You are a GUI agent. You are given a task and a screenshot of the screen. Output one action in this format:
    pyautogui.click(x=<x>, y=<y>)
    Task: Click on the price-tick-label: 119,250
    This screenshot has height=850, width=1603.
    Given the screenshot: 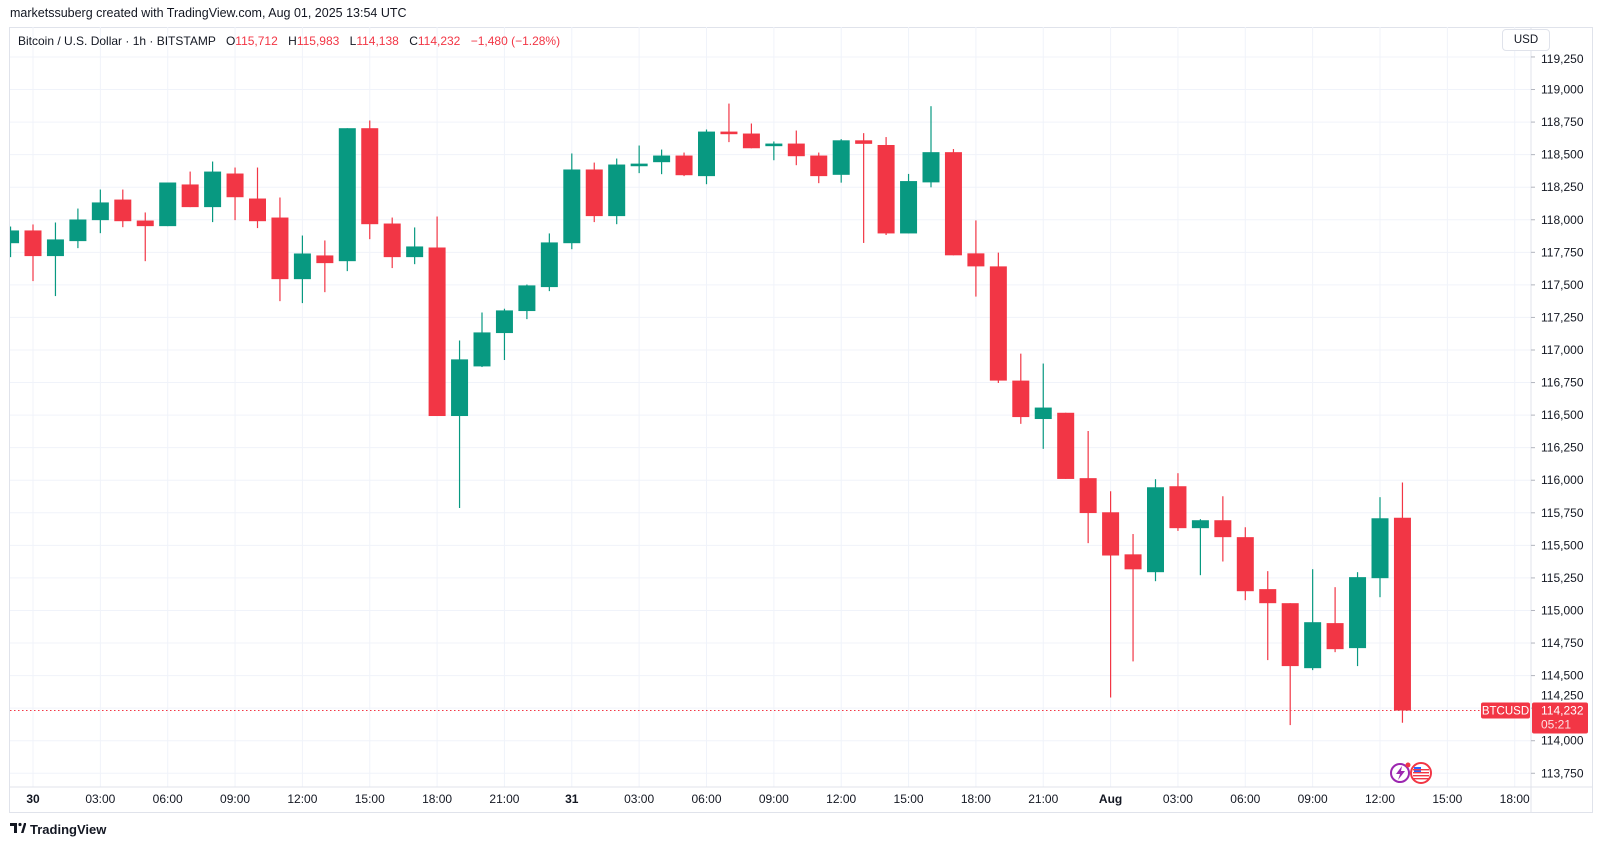 What is the action you would take?
    pyautogui.click(x=1562, y=59)
    